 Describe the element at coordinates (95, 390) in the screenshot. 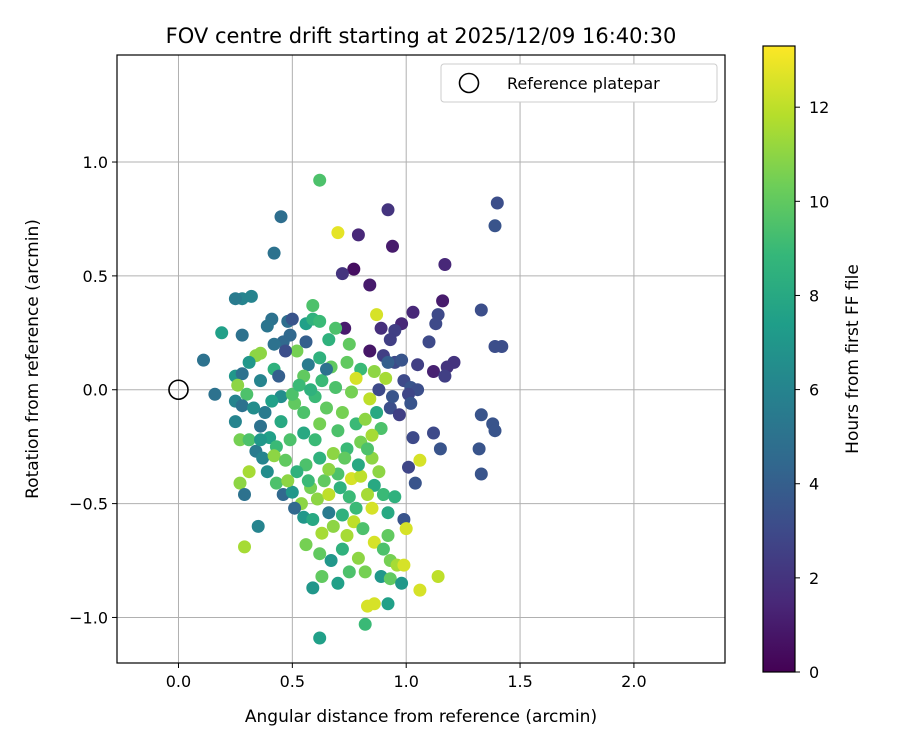

I see `y-tick-label: 0.0` at that location.